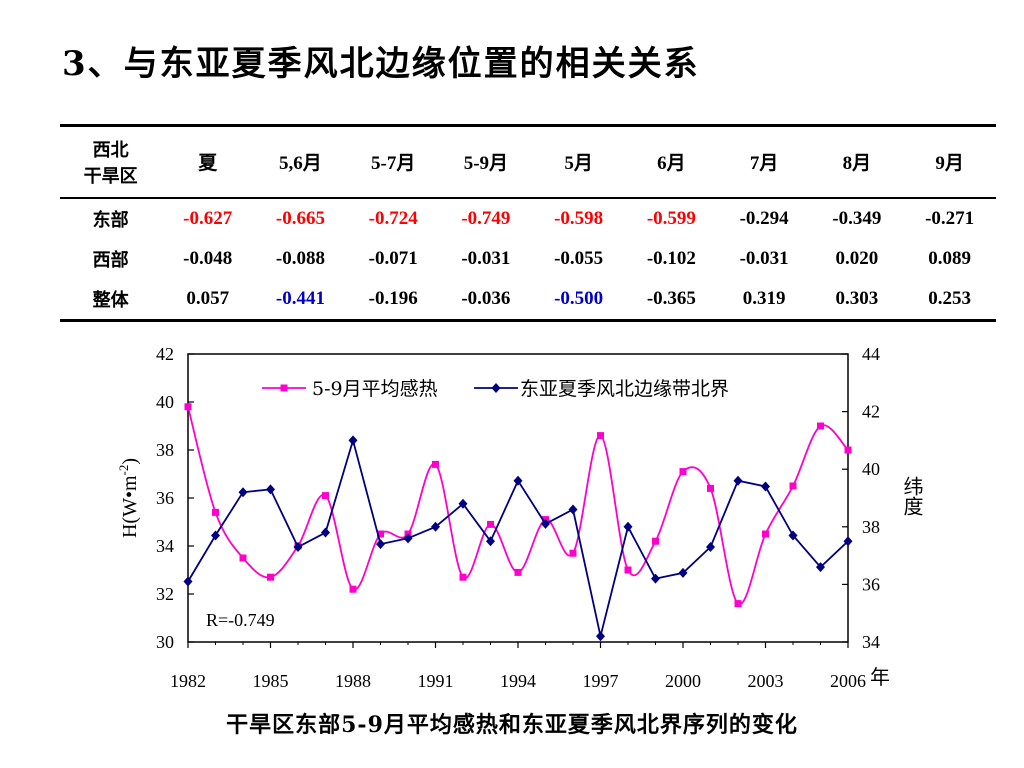 Image resolution: width=1024 pixels, height=768 pixels. What do you see at coordinates (579, 299) in the screenshot?
I see `correlation-cell: -0.500` at bounding box center [579, 299].